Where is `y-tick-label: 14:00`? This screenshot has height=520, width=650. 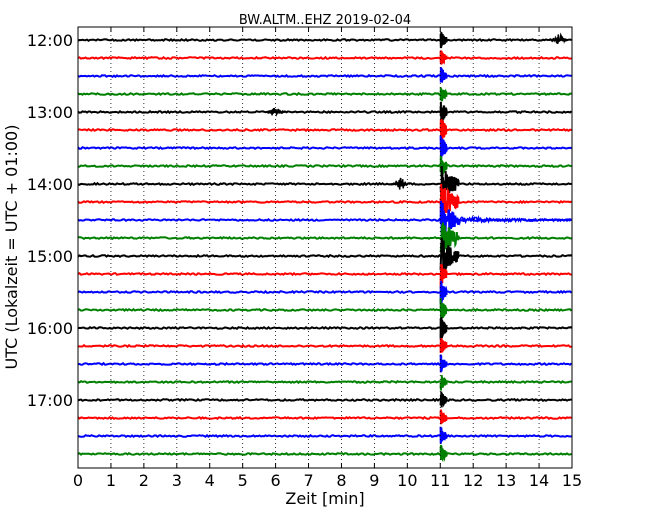 y-tick-label: 14:00 is located at coordinates (50, 184).